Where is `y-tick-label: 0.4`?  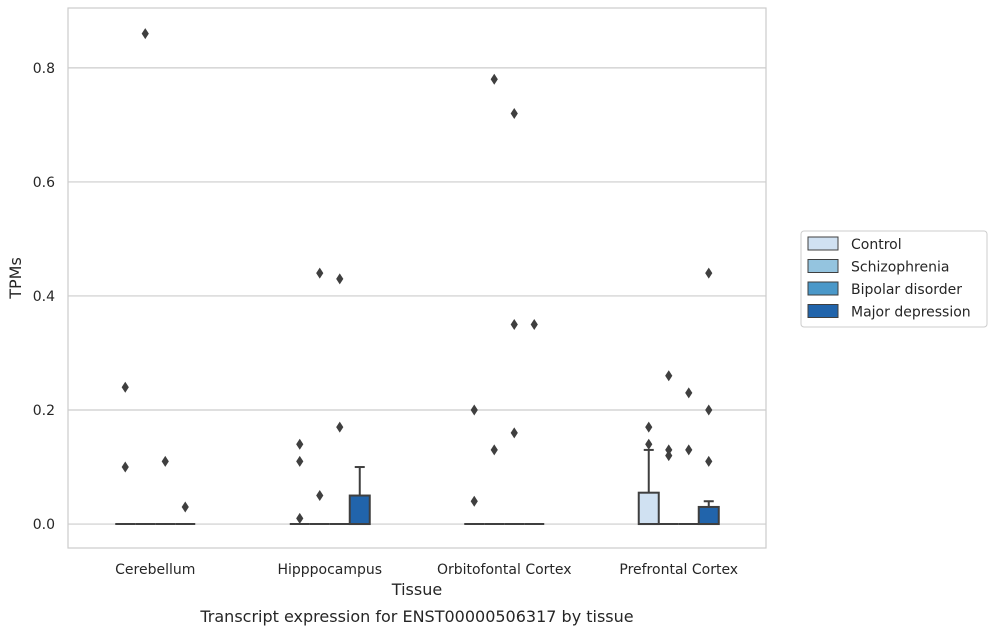 y-tick-label: 0.4 is located at coordinates (44, 297).